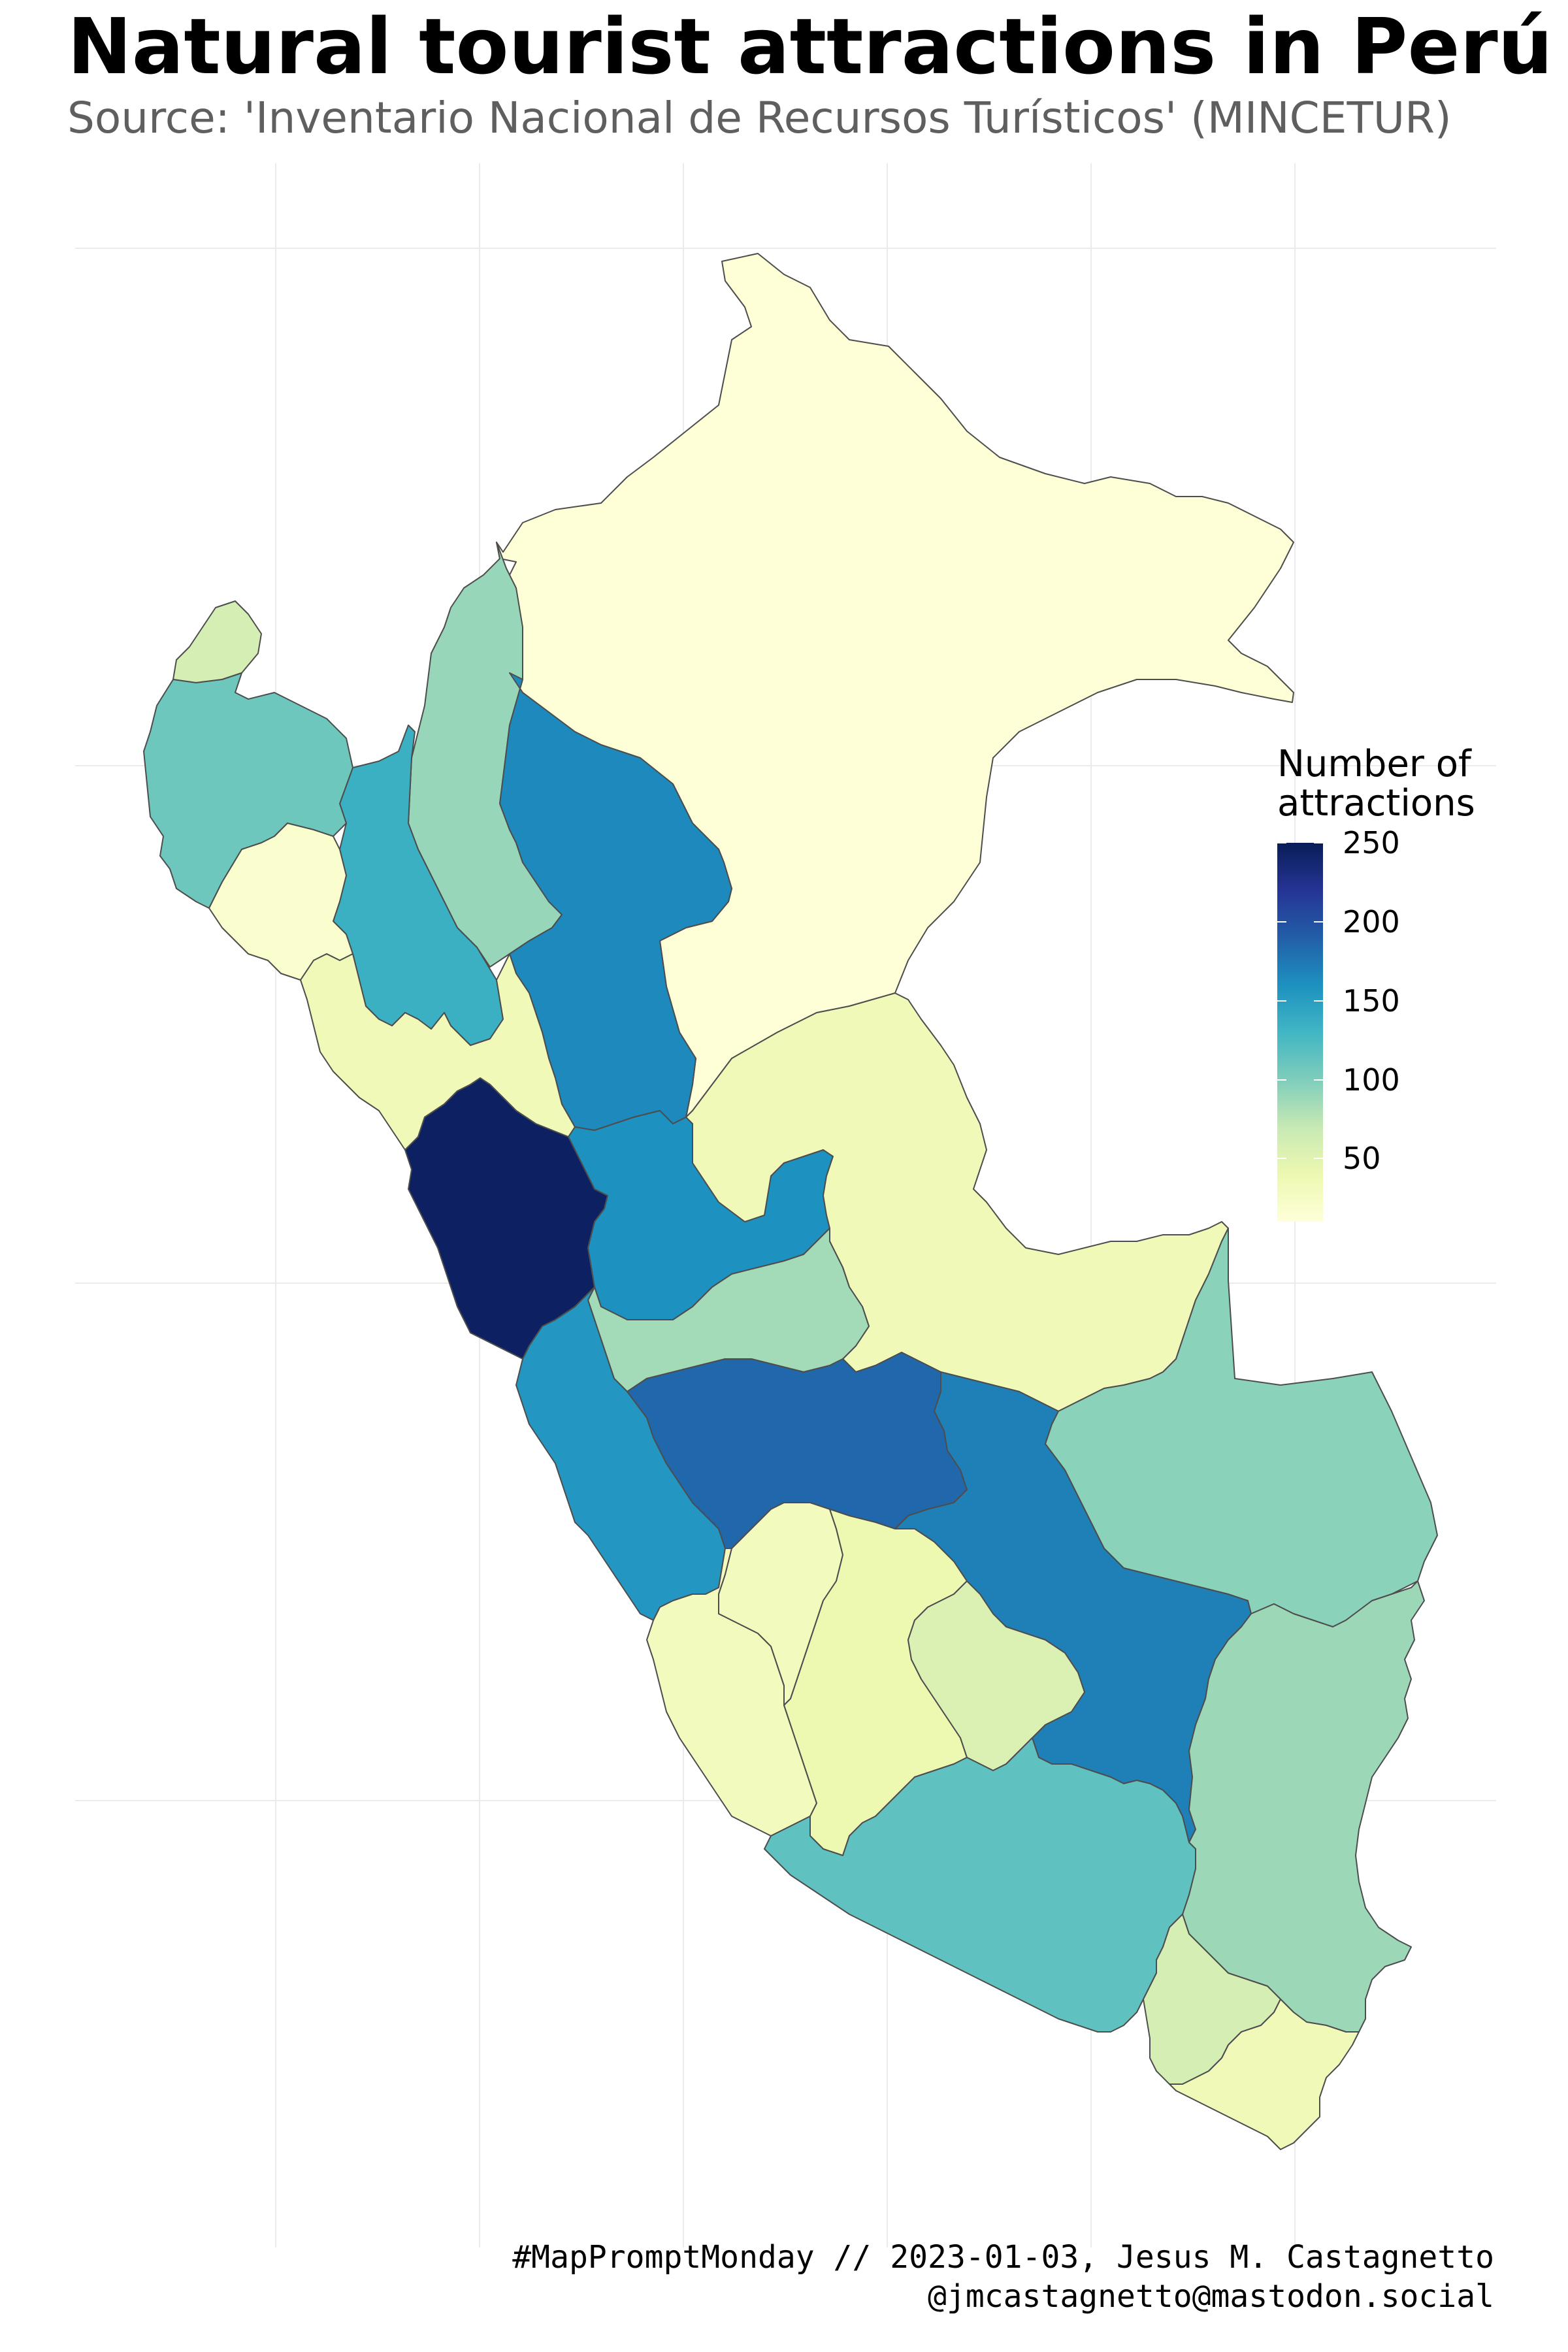  Describe the element at coordinates (1303, 1806) in the screenshot. I see `region-puno` at that location.